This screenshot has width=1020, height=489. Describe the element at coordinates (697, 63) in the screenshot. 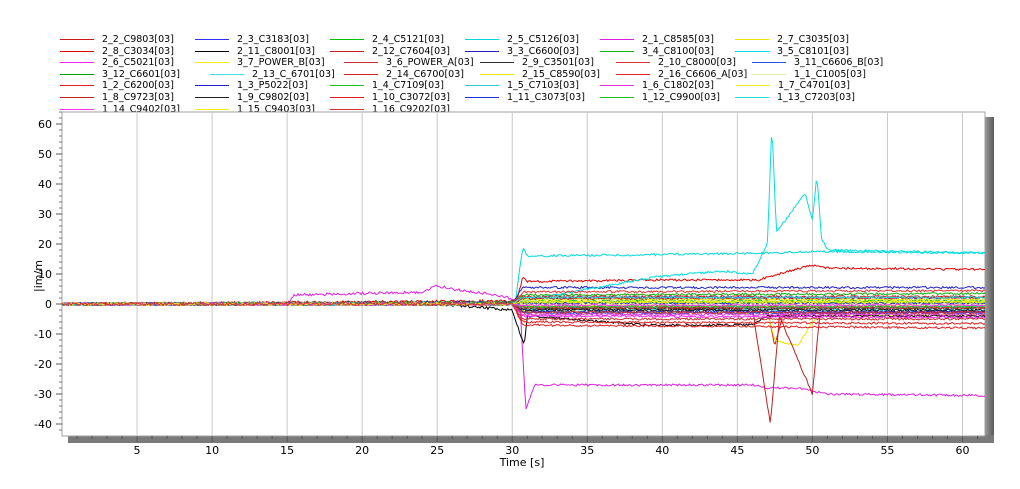

I see `legend-label: 2_10_C8000[03]` at that location.